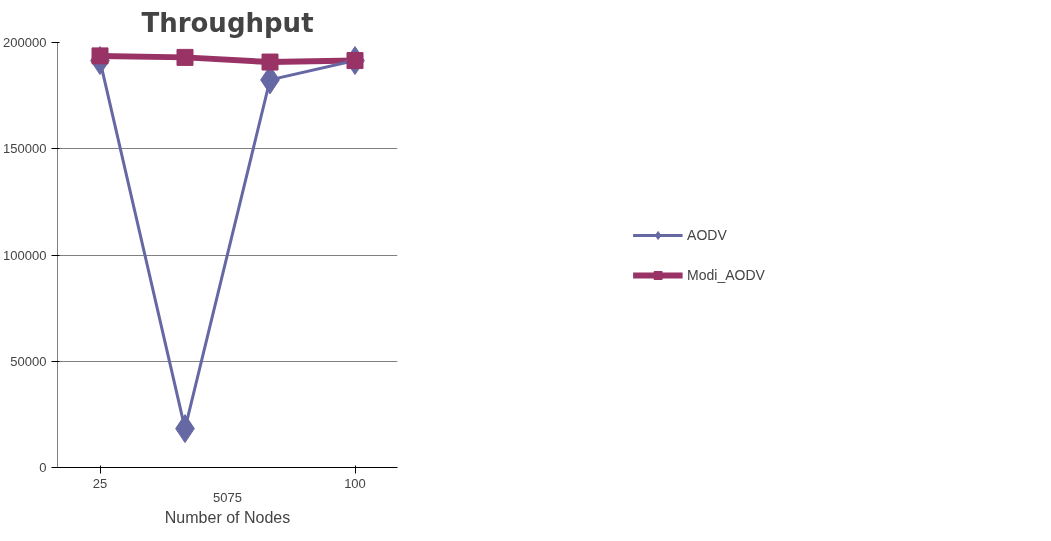 The image size is (1051, 541). What do you see at coordinates (227, 22) in the screenshot?
I see `chart-title: Throughput` at bounding box center [227, 22].